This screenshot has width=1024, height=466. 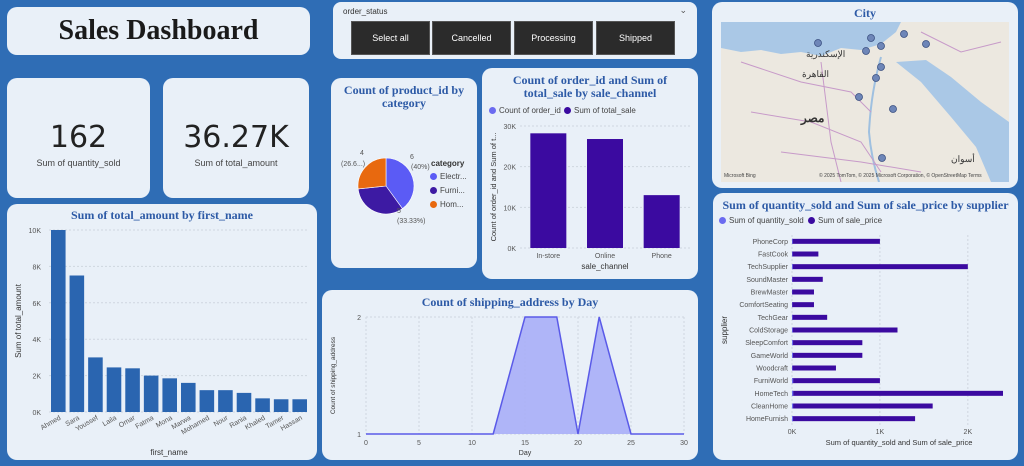 I want to click on x-tick-label: 30, so click(x=684, y=443).